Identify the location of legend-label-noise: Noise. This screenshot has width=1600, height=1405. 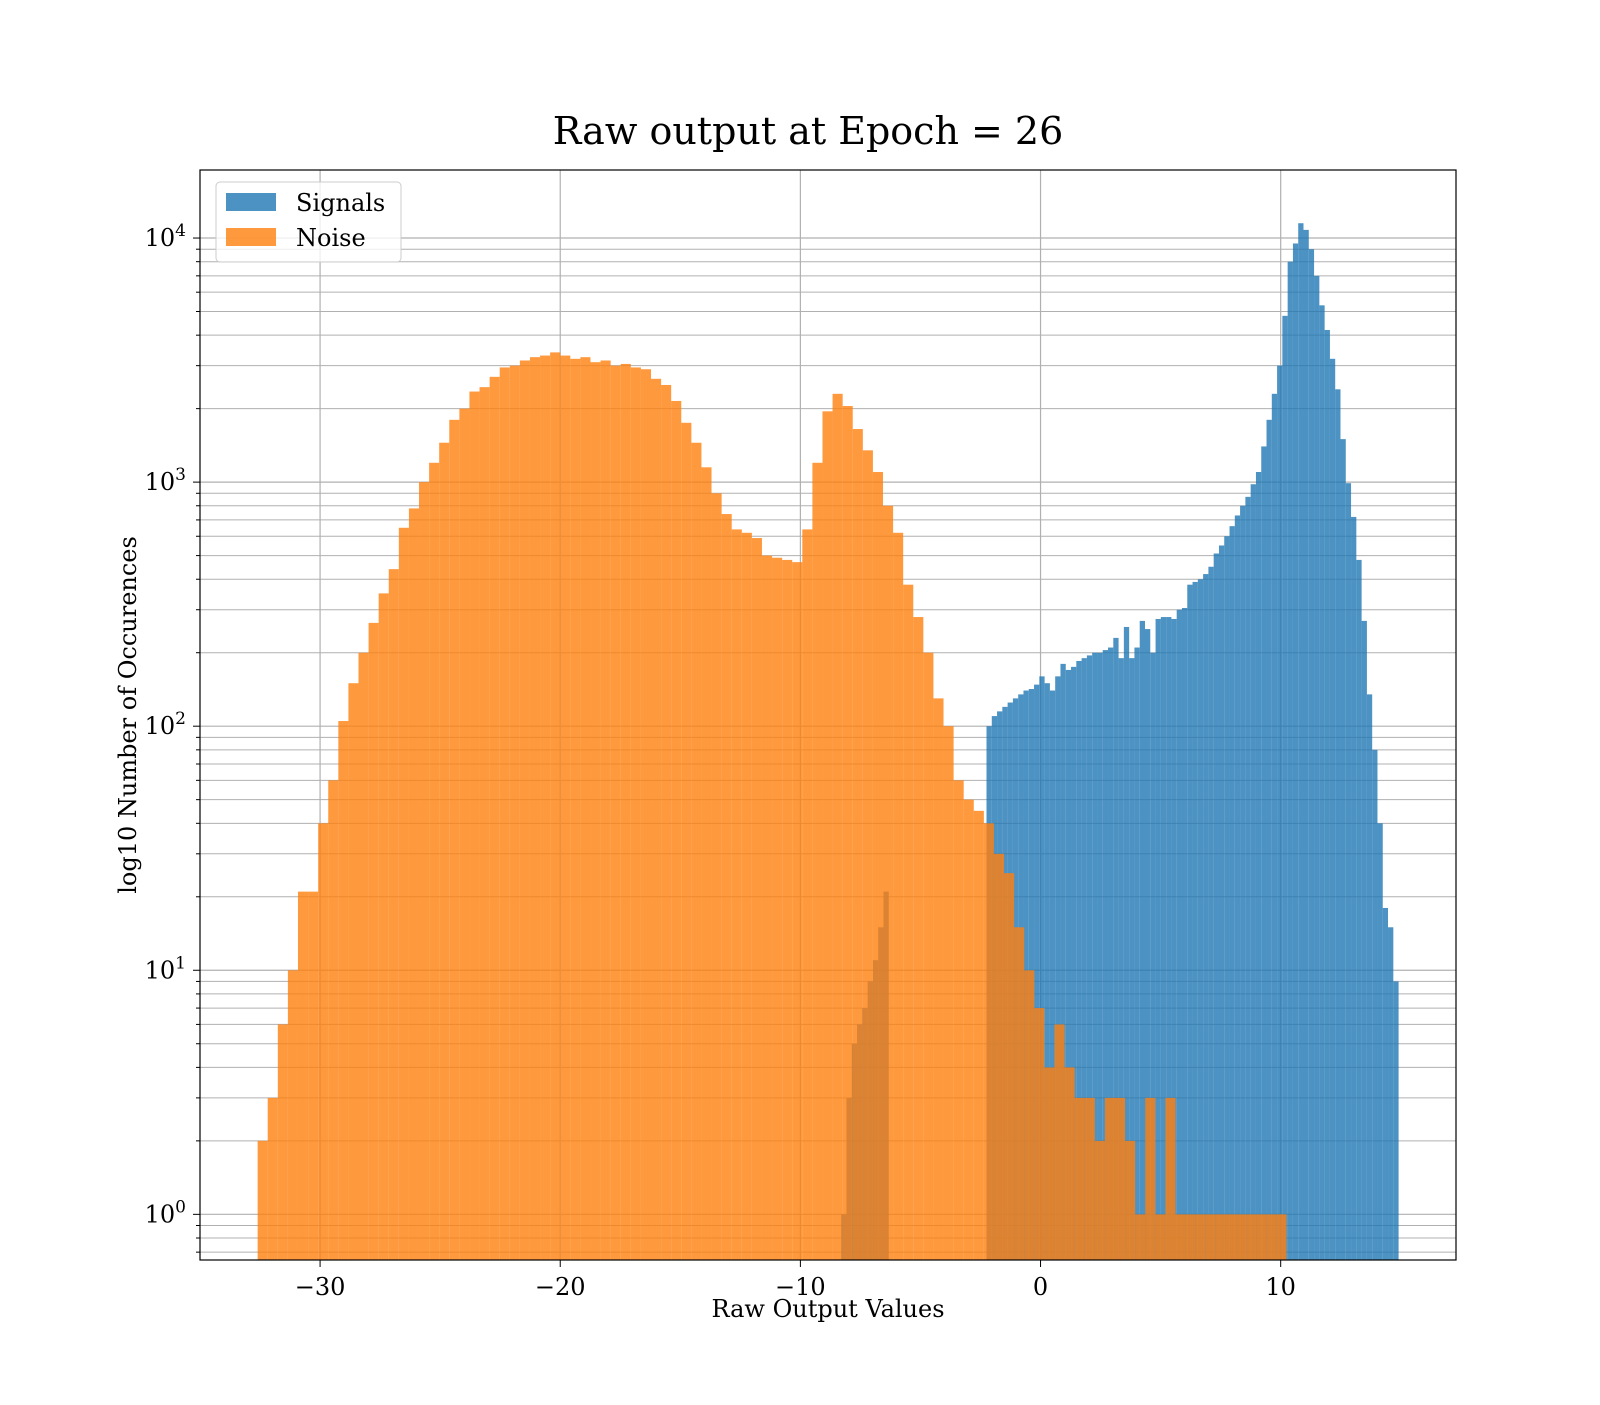
(331, 238).